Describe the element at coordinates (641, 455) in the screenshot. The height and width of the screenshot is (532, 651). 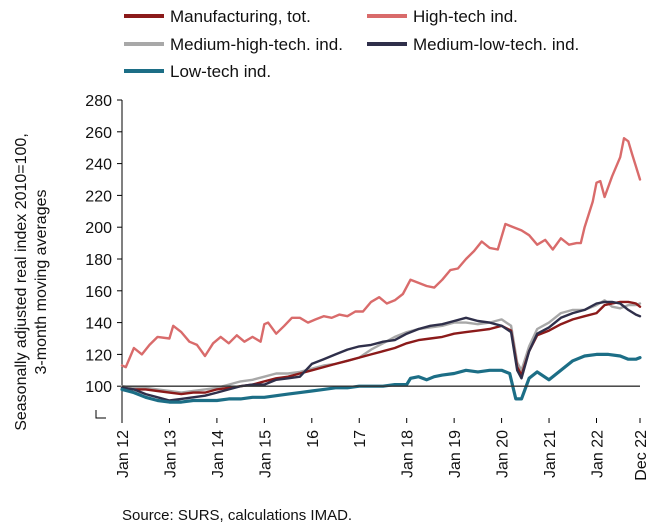
I see `x-tick-label-dec-22: Dec 22` at that location.